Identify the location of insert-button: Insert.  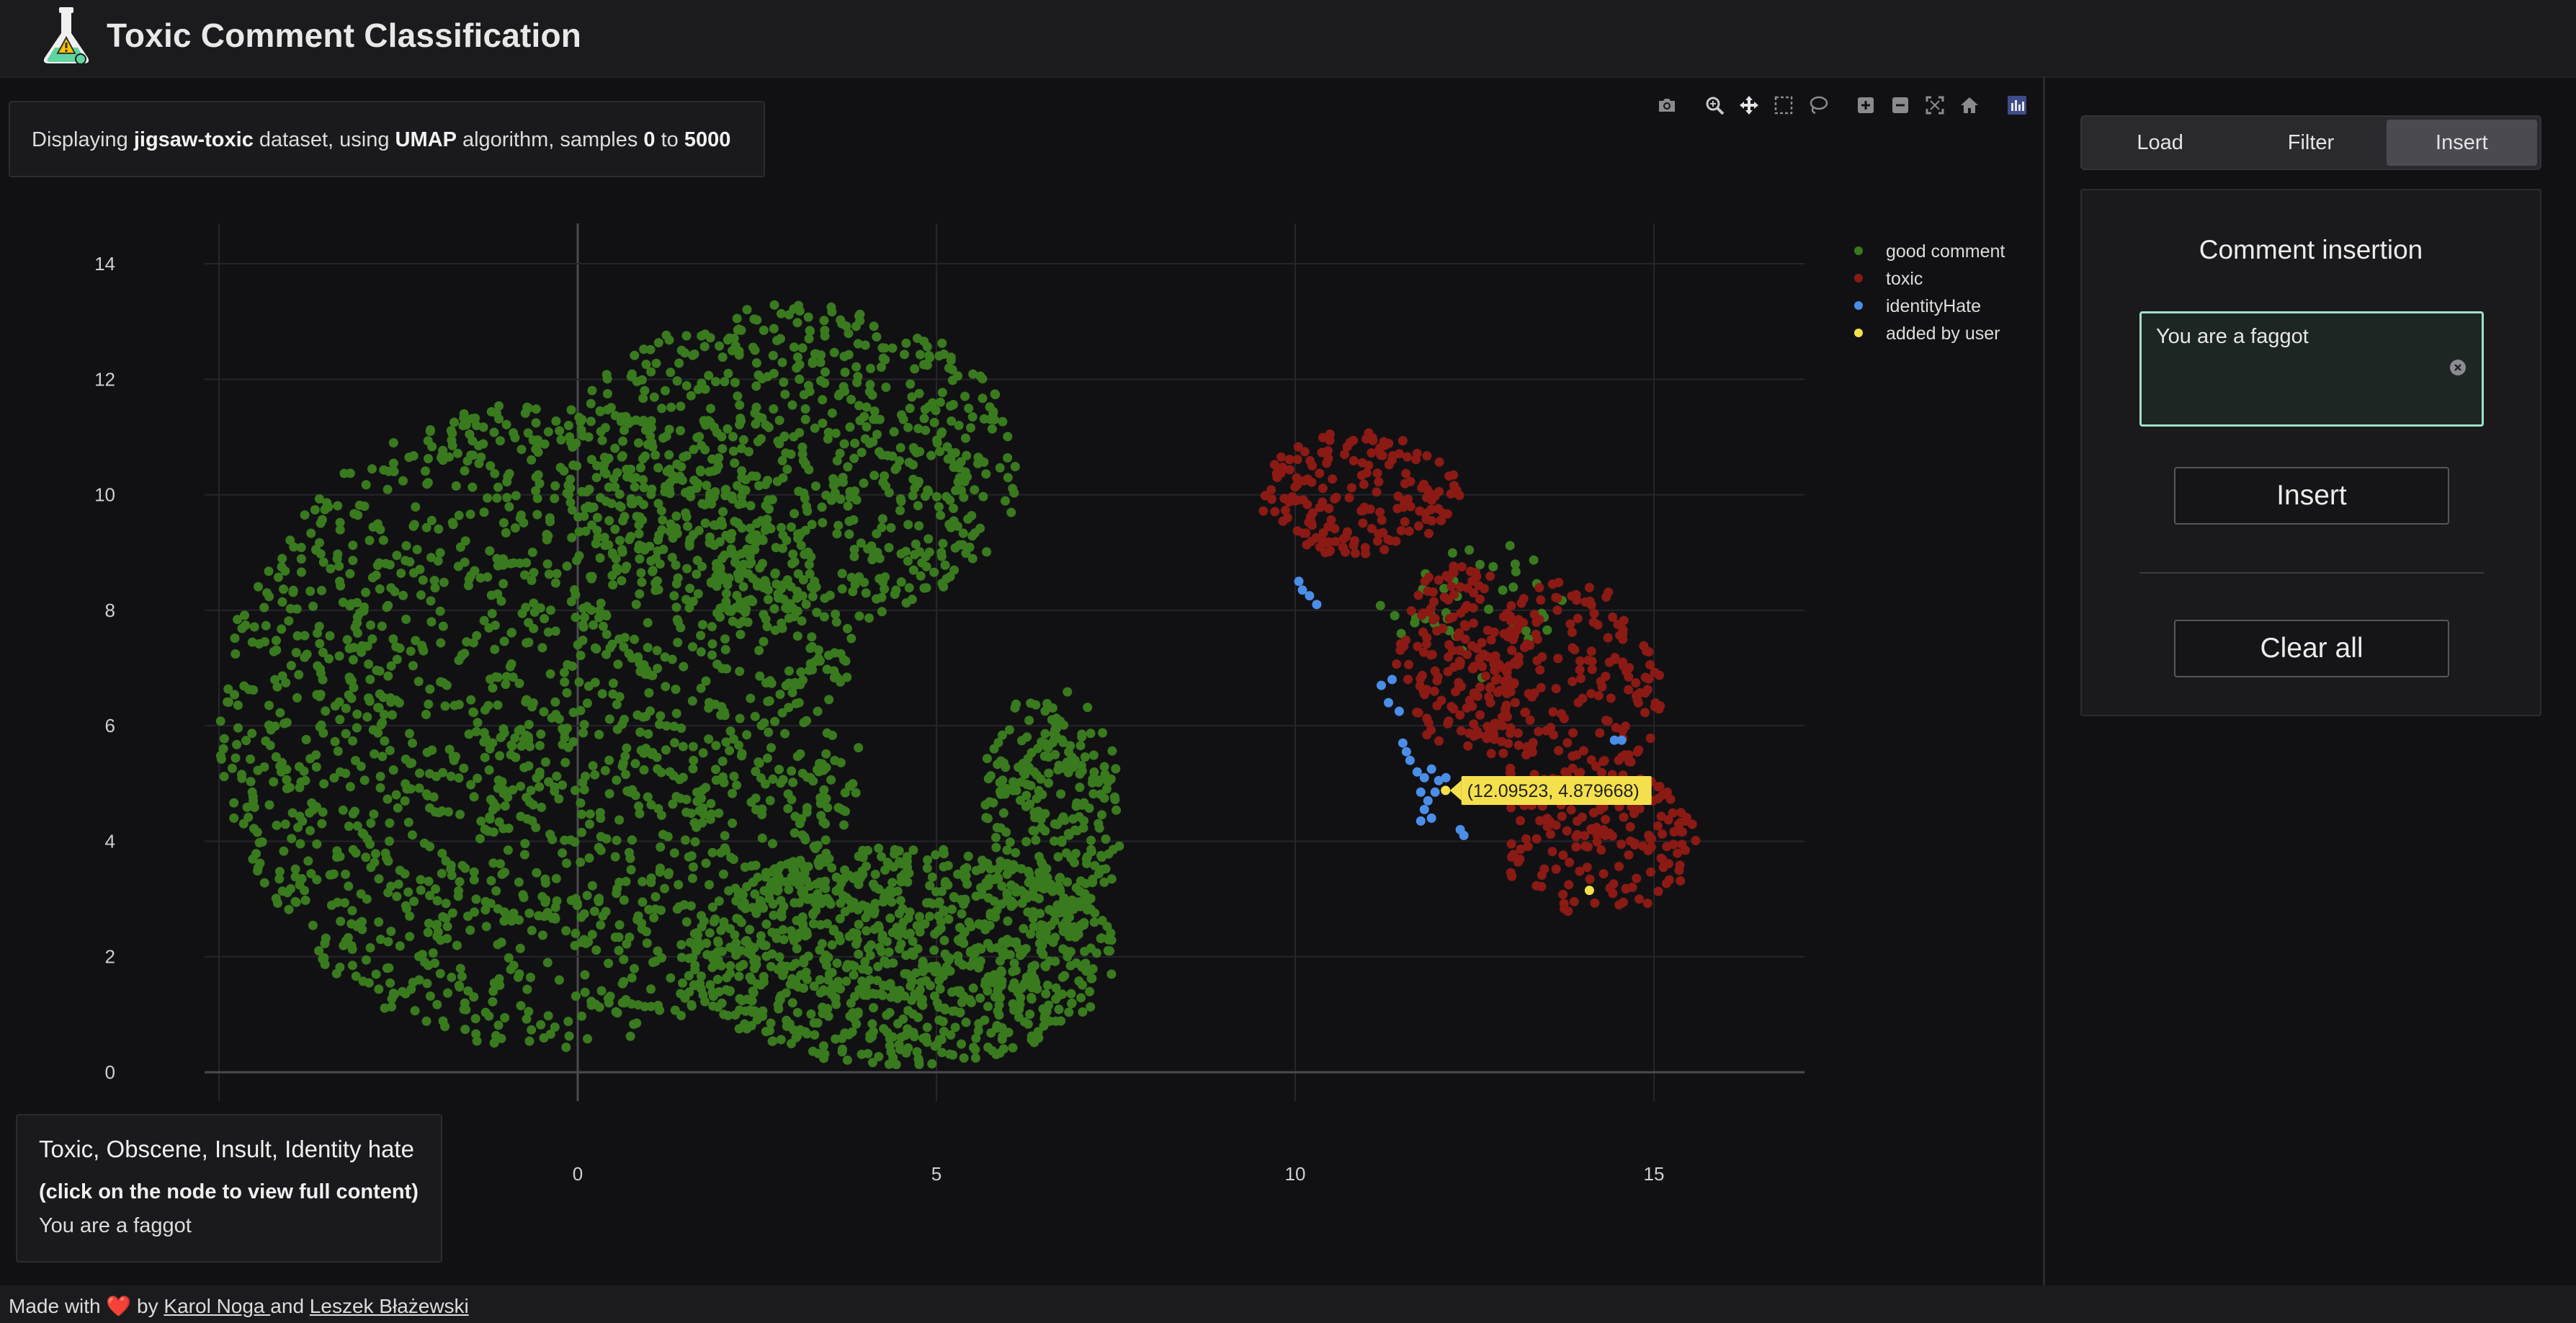
(2311, 496).